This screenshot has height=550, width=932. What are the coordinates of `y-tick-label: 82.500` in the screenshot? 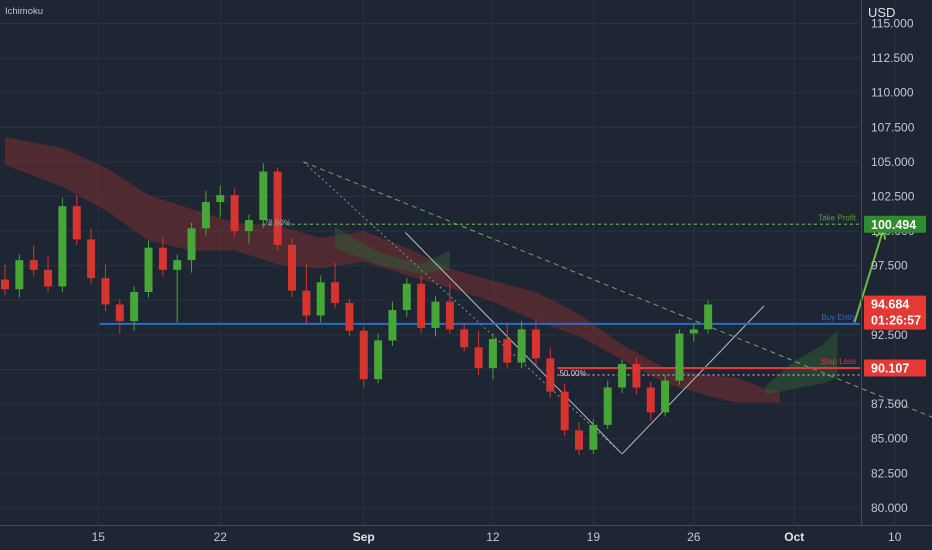 It's located at (889, 473).